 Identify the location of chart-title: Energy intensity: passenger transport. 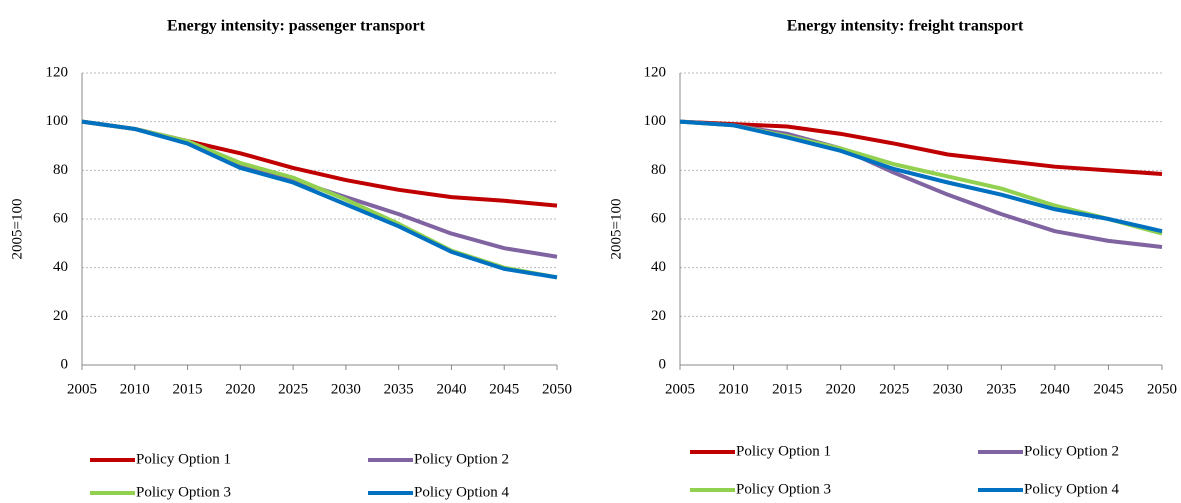
(296, 26).